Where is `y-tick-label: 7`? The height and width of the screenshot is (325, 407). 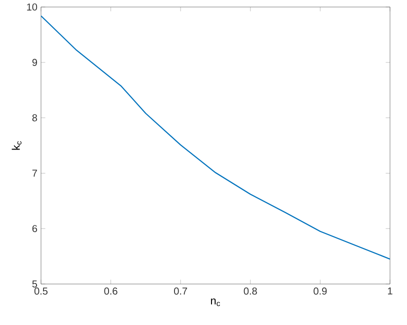 y-tick-label: 7 is located at coordinates (34, 173).